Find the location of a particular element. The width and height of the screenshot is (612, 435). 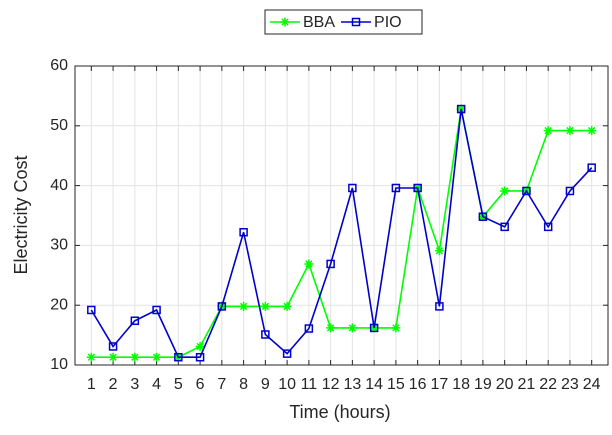

y-axis-label: Electricity Cost is located at coordinates (21, 214).